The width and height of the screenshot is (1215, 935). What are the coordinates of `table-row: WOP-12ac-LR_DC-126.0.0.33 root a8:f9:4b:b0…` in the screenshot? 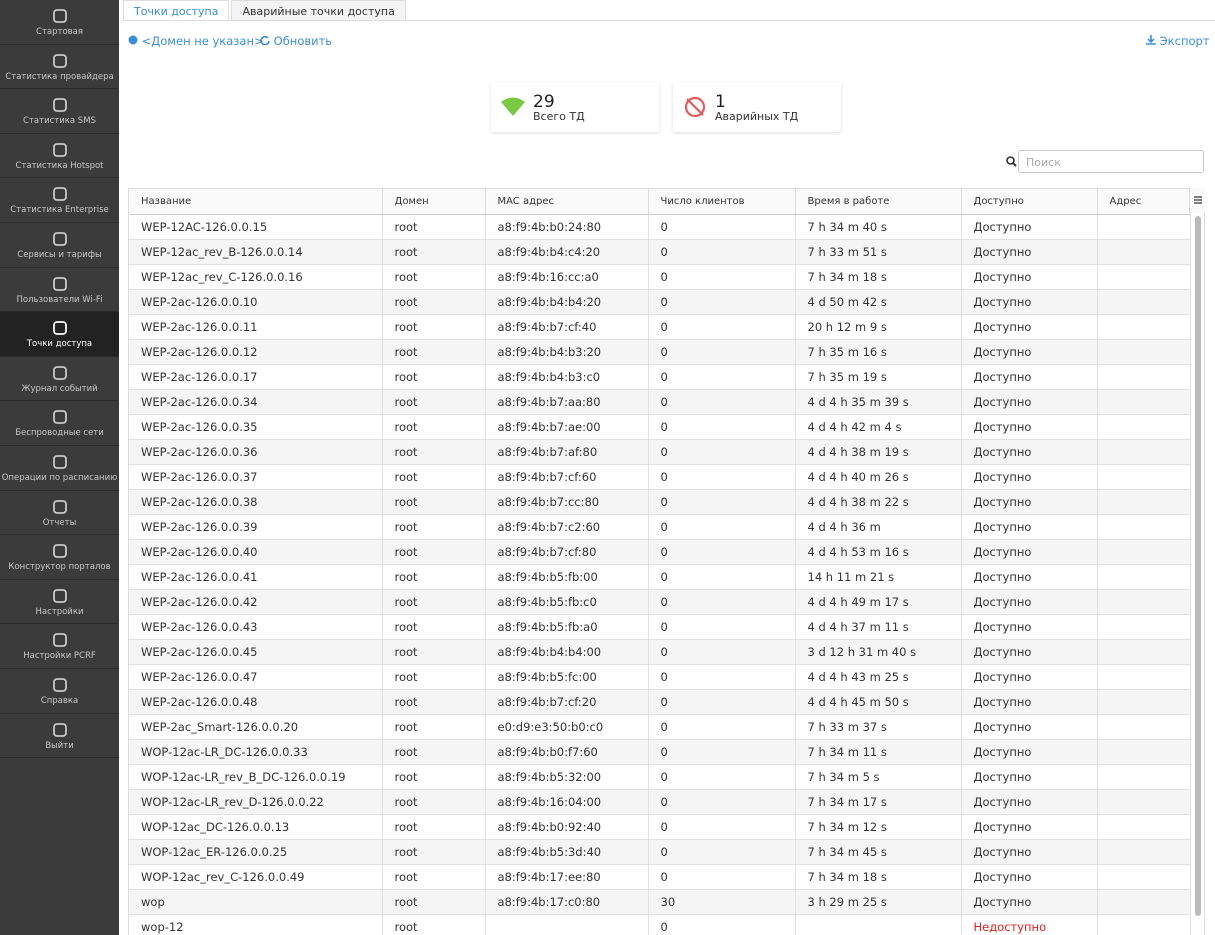 It's located at (660, 752).